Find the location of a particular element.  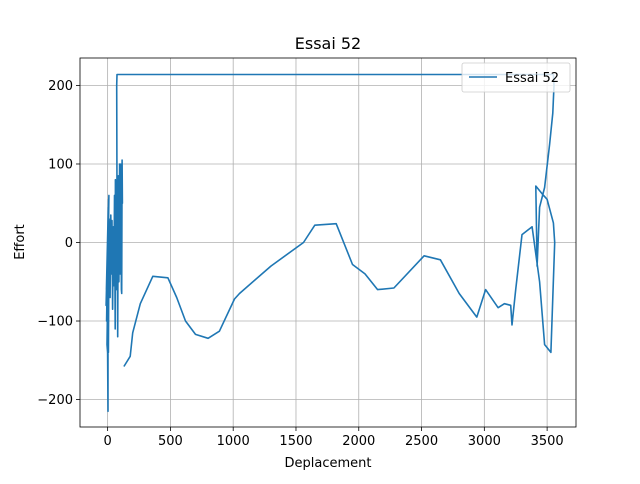

y-tick-label: 200 is located at coordinates (60, 86).